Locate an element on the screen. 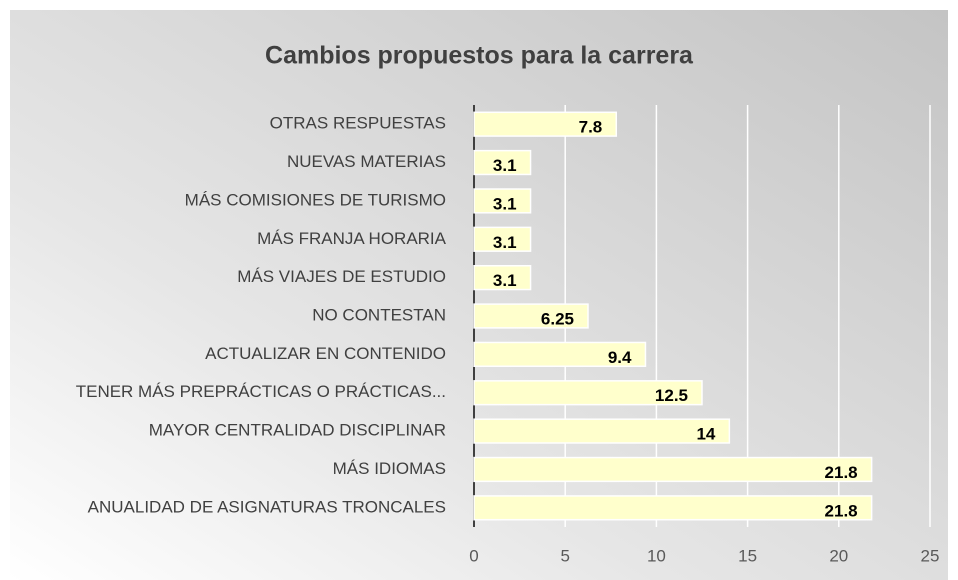 This screenshot has width=958, height=580. y-tick-label: MÁS IDIOMAS is located at coordinates (389, 468).